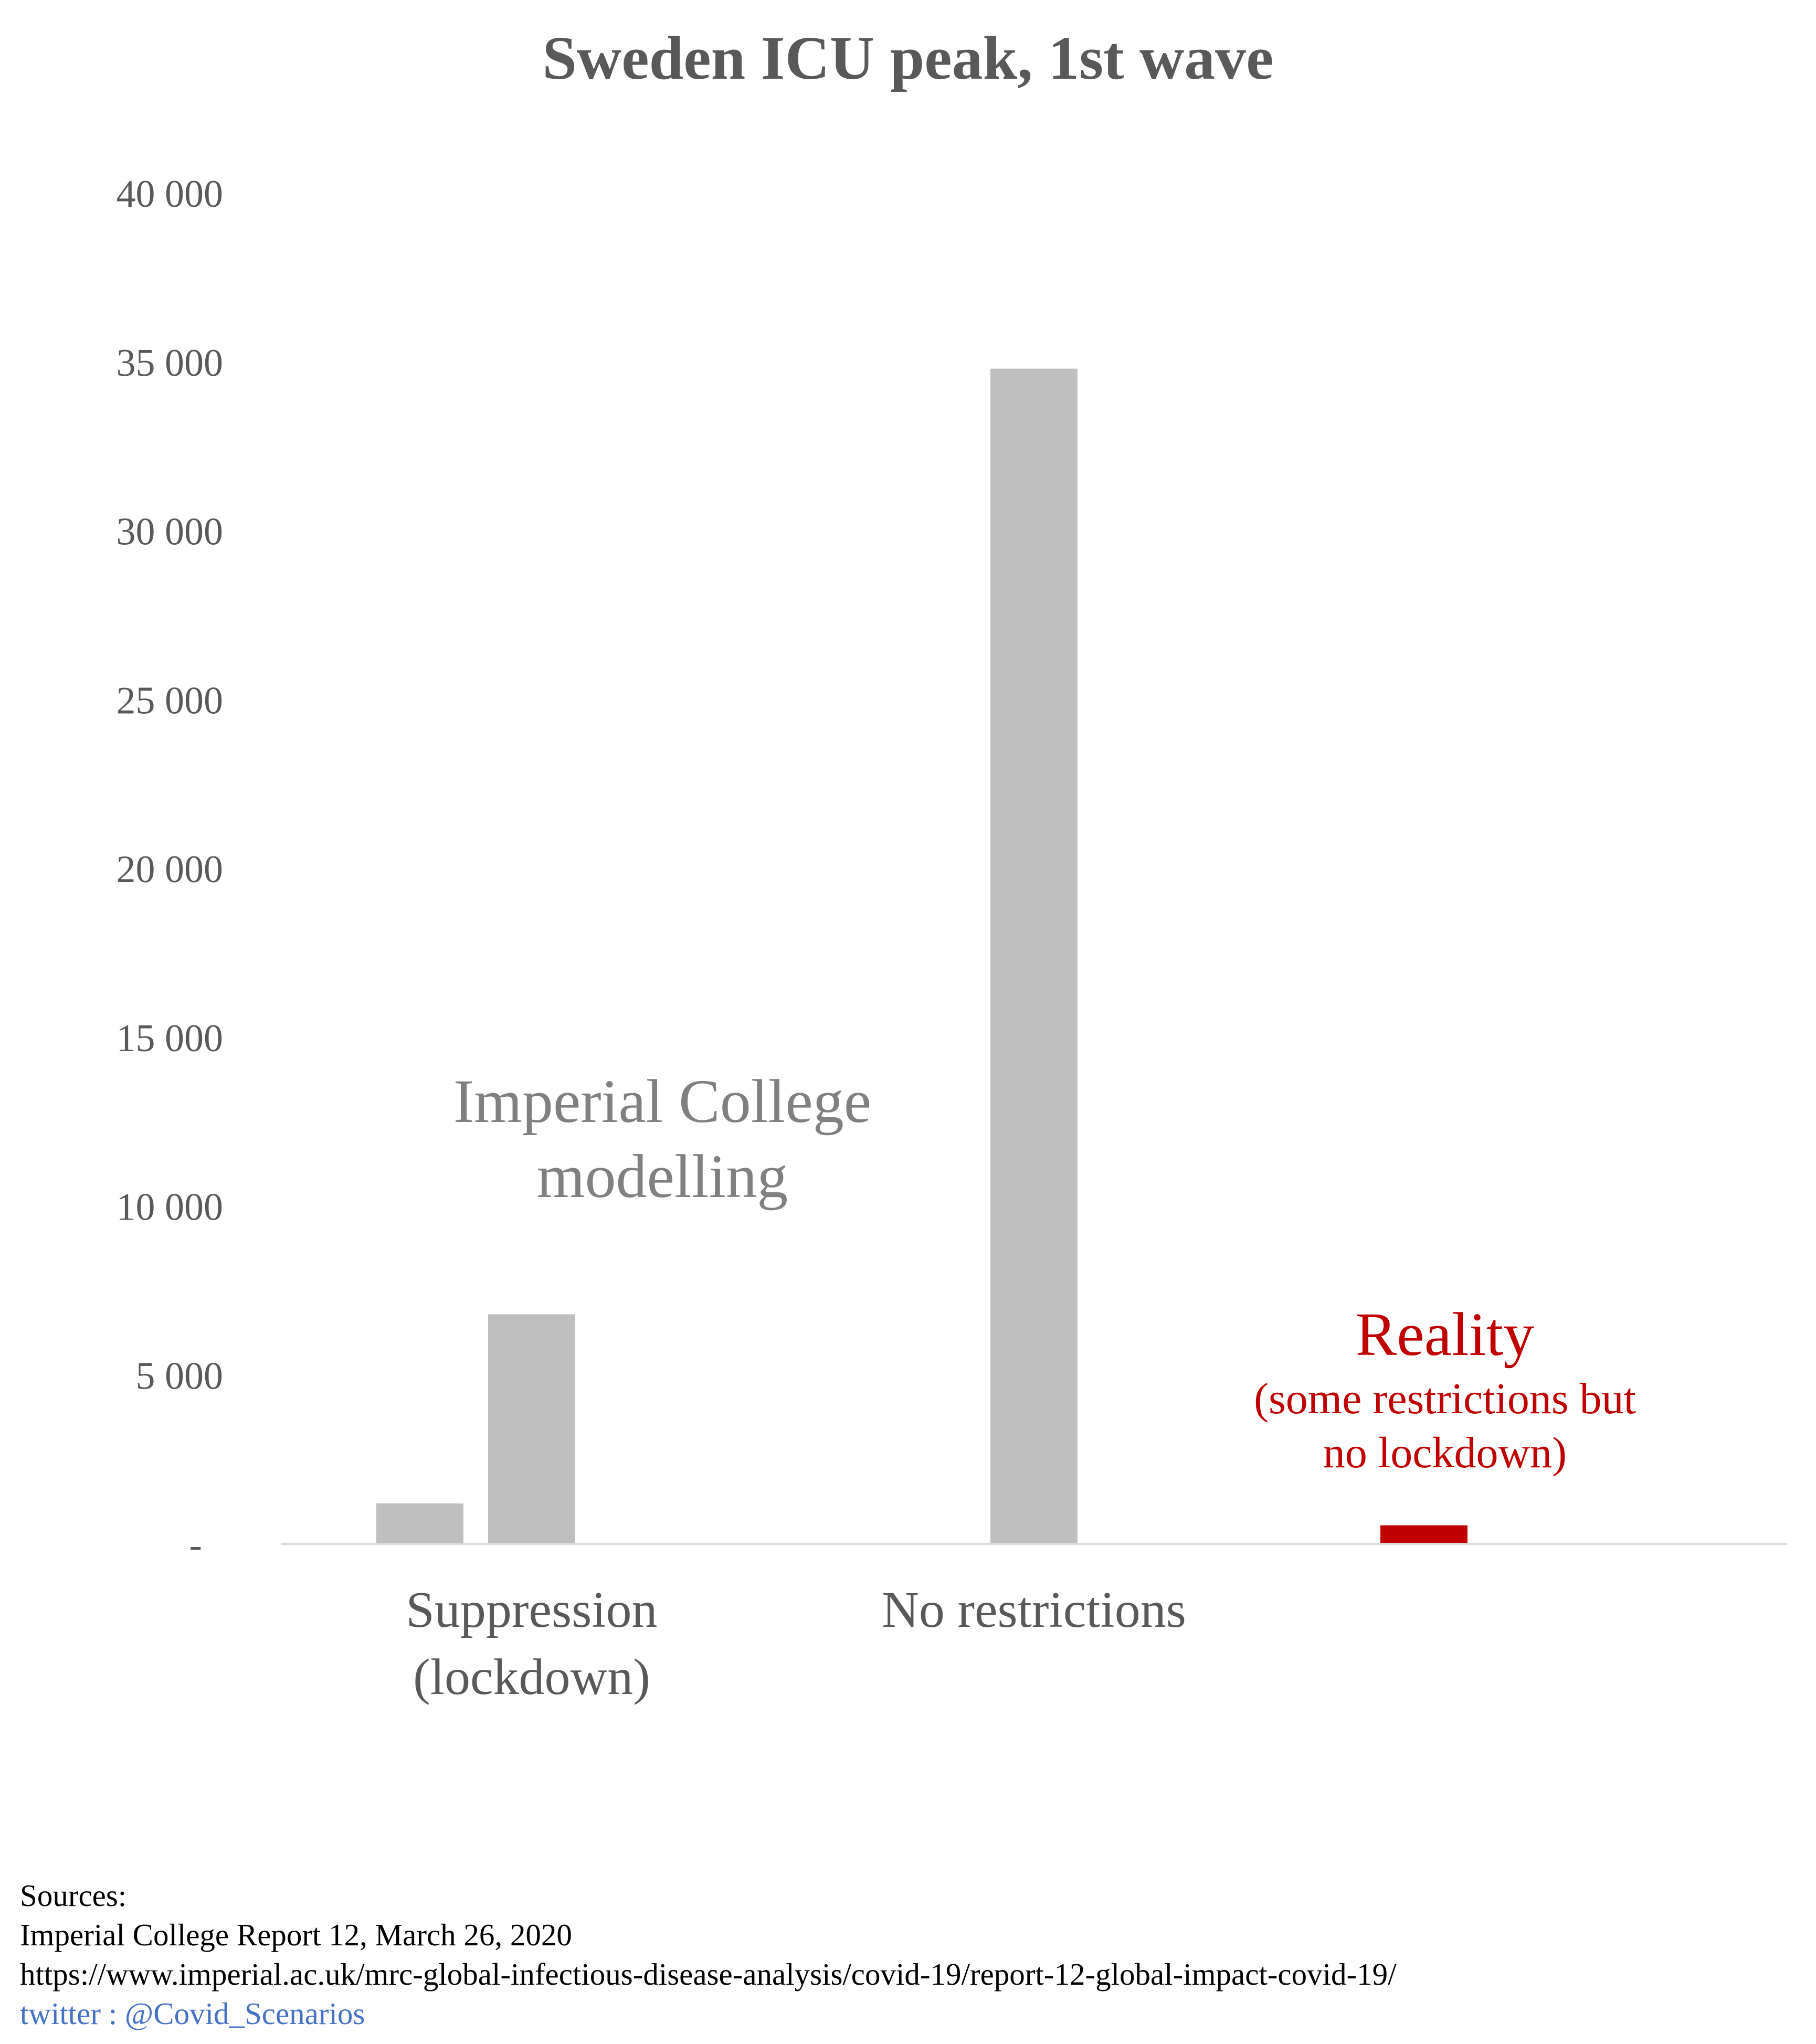 The height and width of the screenshot is (2044, 1816). I want to click on y-tick-label: 35 000, so click(170, 364).